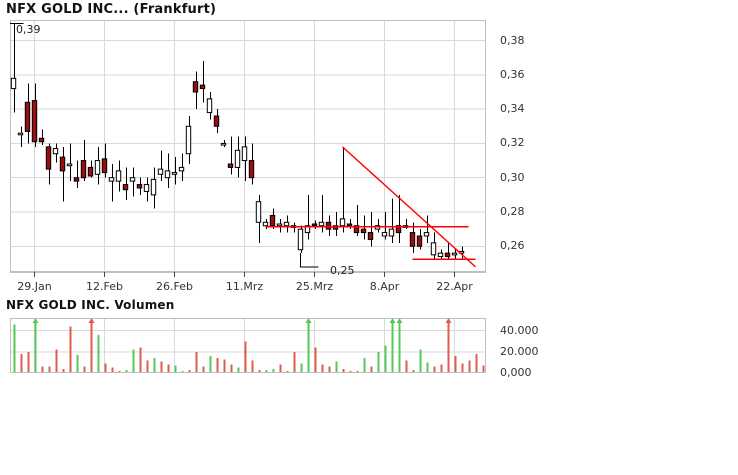 This screenshot has width=738, height=475. What do you see at coordinates (384, 286) in the screenshot?
I see `x-axis-tick-label: 8.Apr` at bounding box center [384, 286].